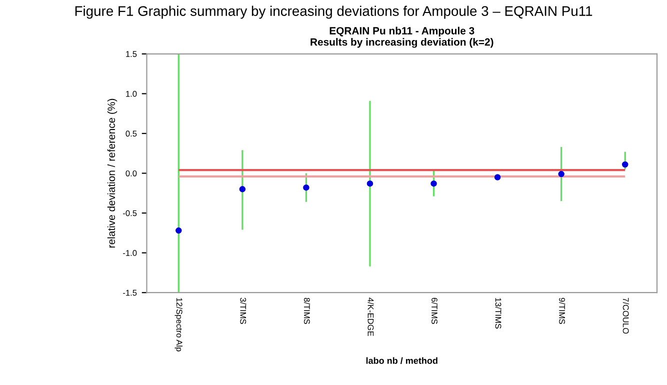  What do you see at coordinates (131, 54) in the screenshot?
I see `y-tick-label: 1.5` at bounding box center [131, 54].